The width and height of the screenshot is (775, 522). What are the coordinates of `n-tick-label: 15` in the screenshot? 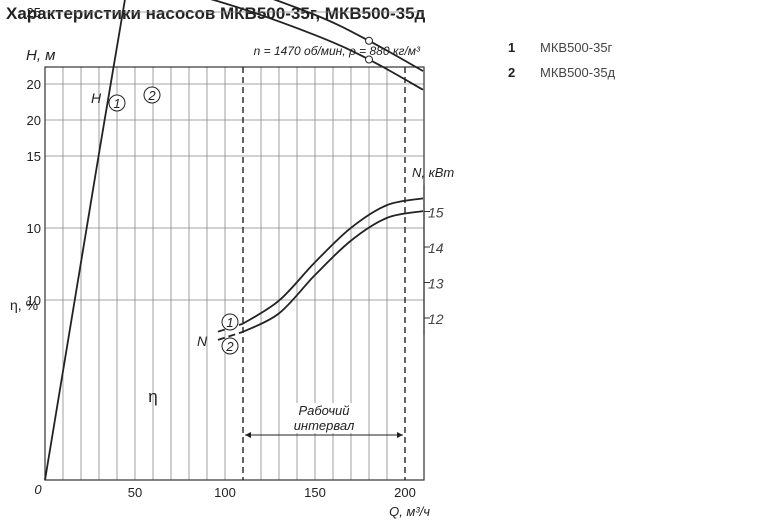 It's located at (436, 213).